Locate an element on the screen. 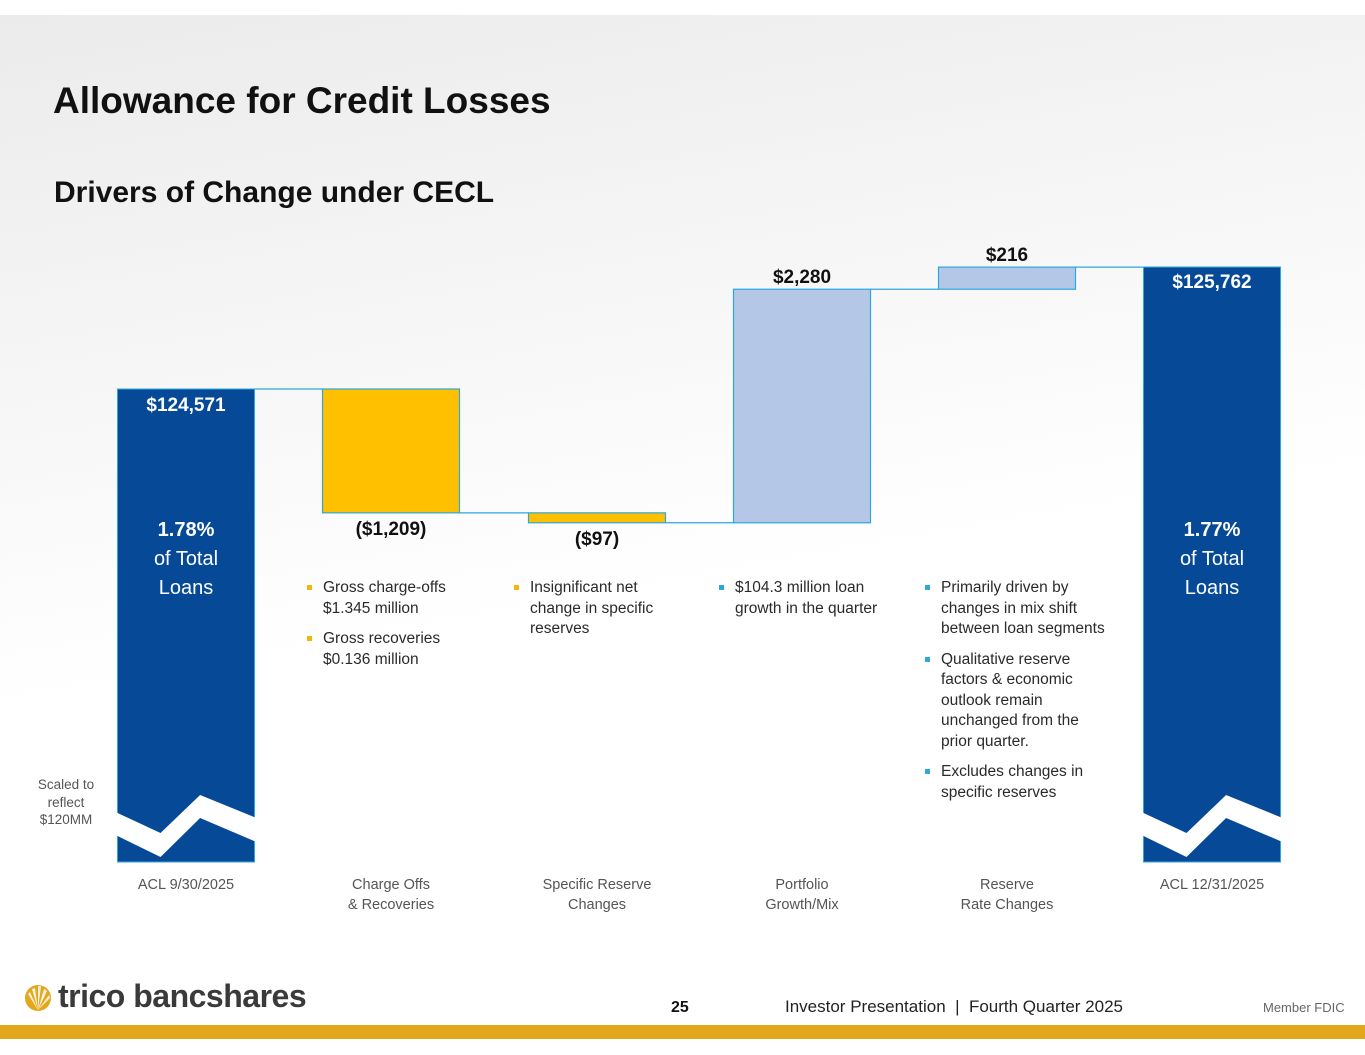  page-number: 25 is located at coordinates (680, 1007).